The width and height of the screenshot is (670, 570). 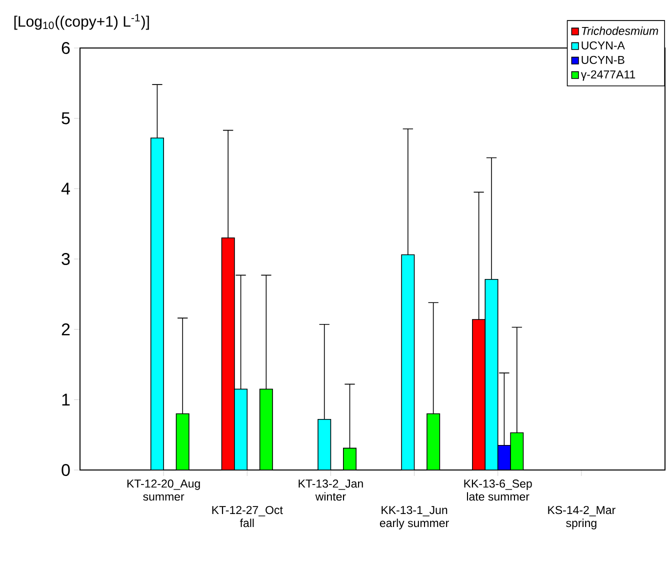 What do you see at coordinates (608, 75) in the screenshot?
I see `legend-label: γ-2477A11` at bounding box center [608, 75].